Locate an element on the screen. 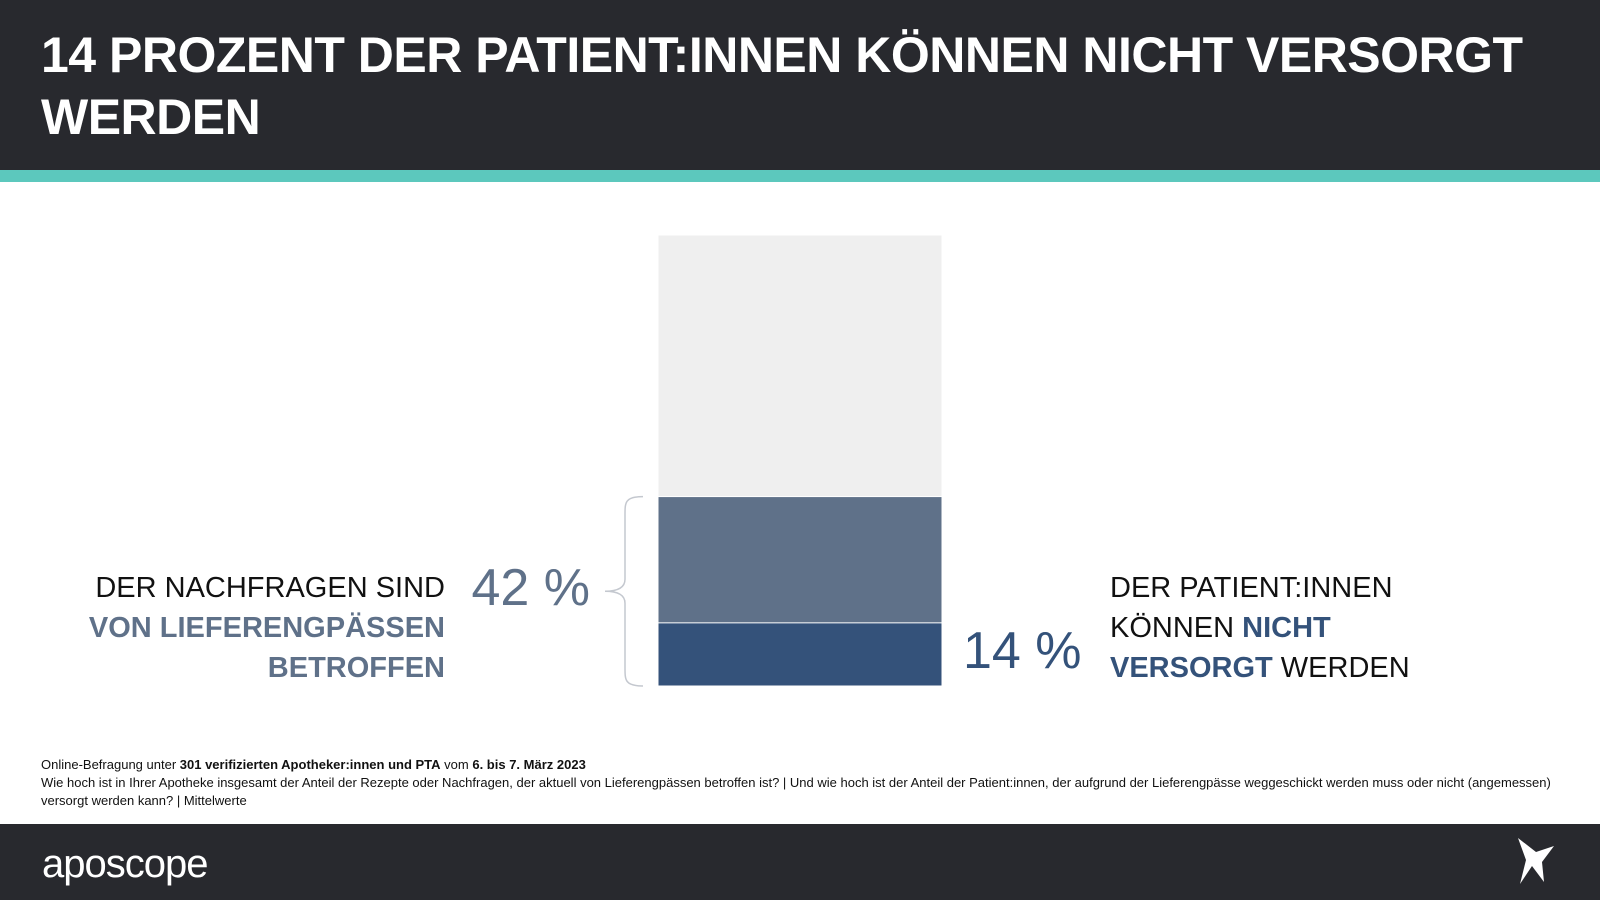 This screenshot has width=1600, height=900. annotation-line: BETROFFEN is located at coordinates (356, 668).